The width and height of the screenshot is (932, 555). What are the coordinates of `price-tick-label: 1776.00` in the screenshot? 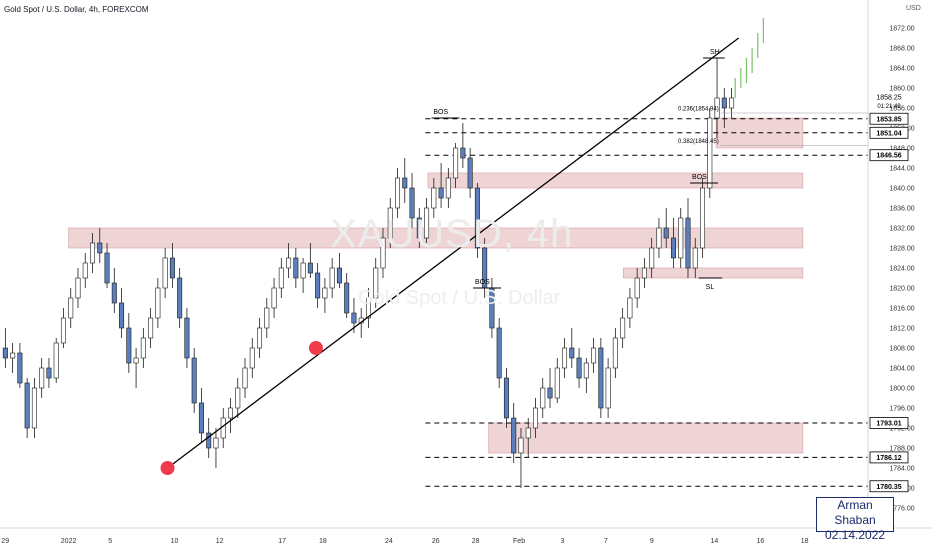 It's located at (901, 509).